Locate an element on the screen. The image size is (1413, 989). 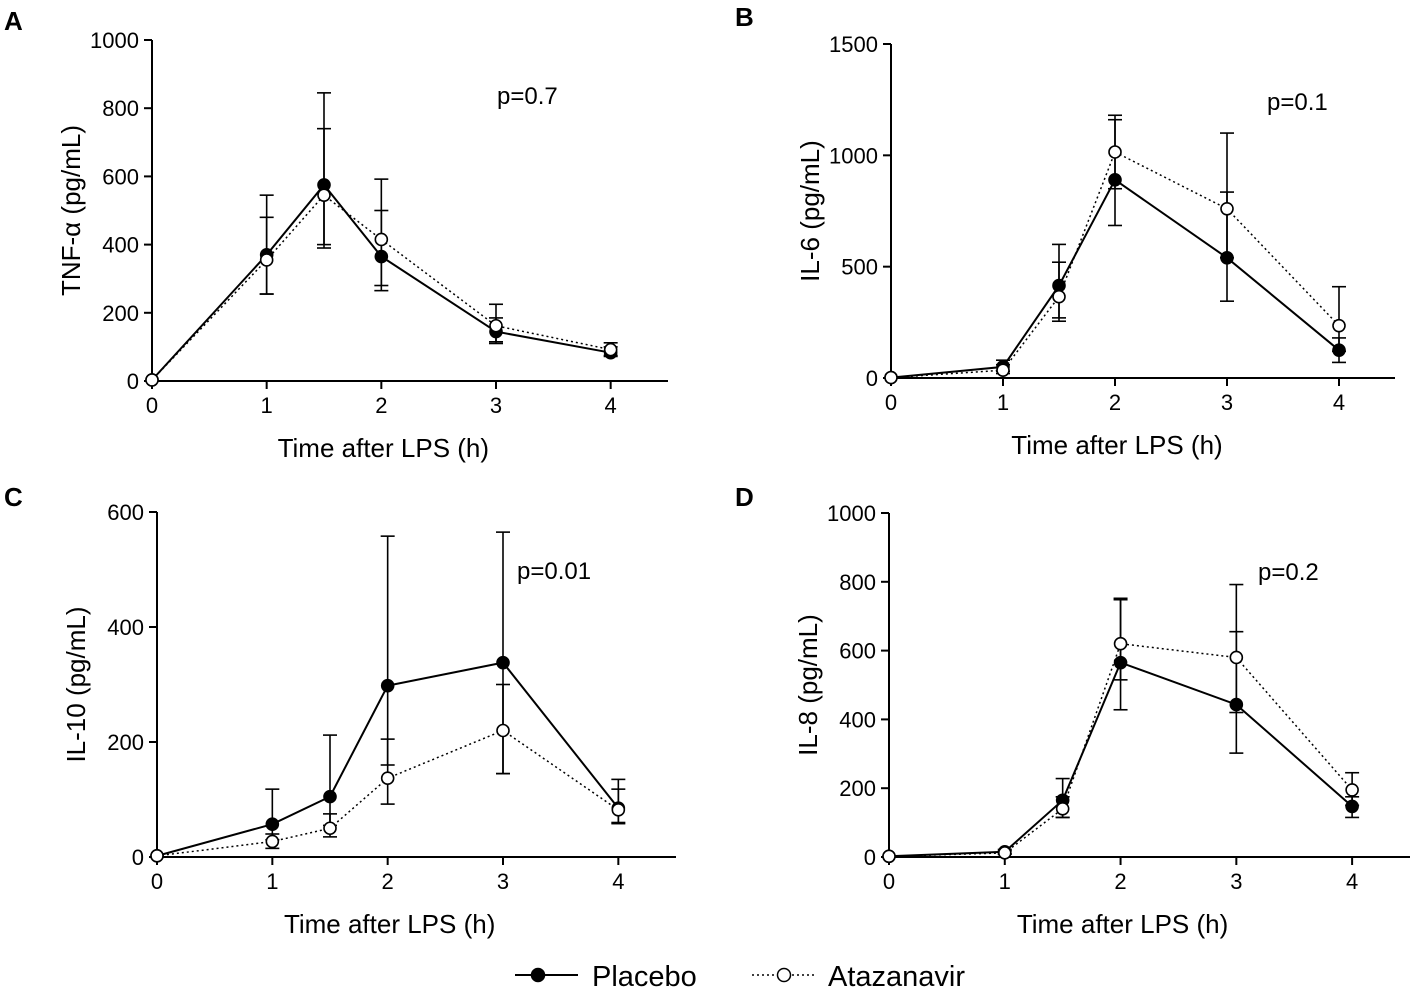
y-tick-label-a: 800 is located at coordinates (120, 108).